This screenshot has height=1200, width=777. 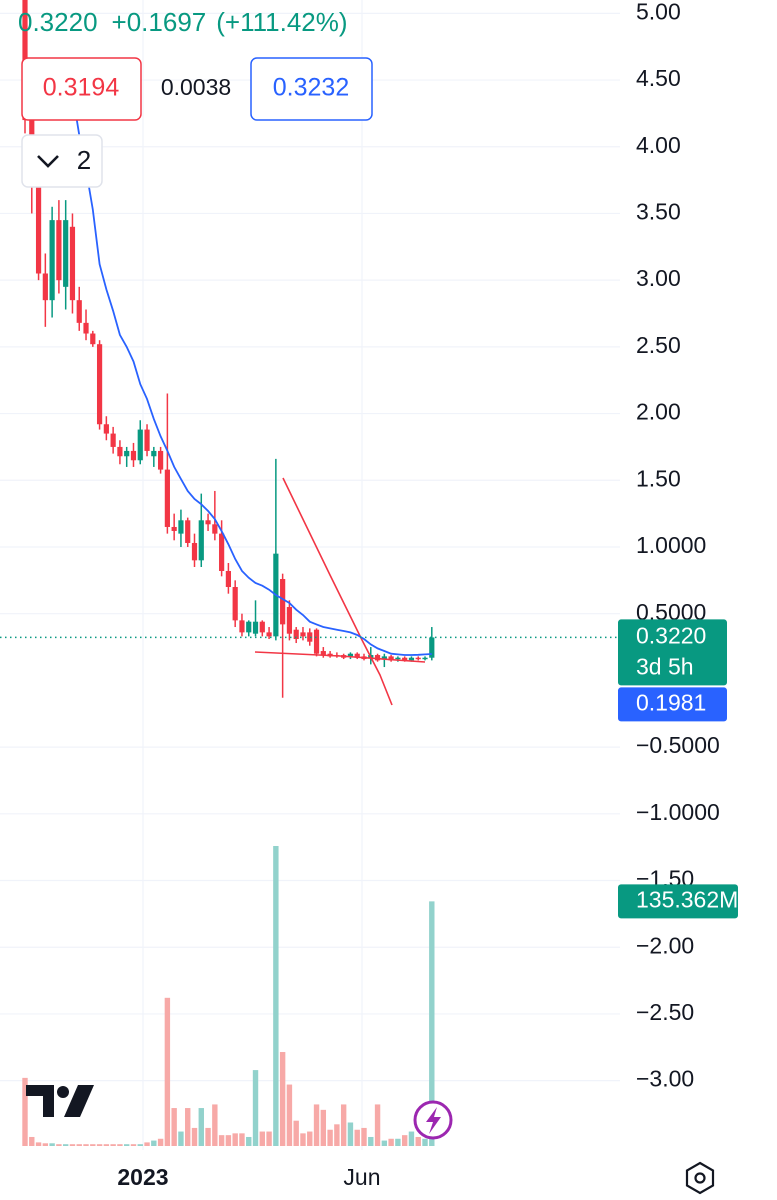 I want to click on y-tick-label: −1.0000, so click(x=678, y=812).